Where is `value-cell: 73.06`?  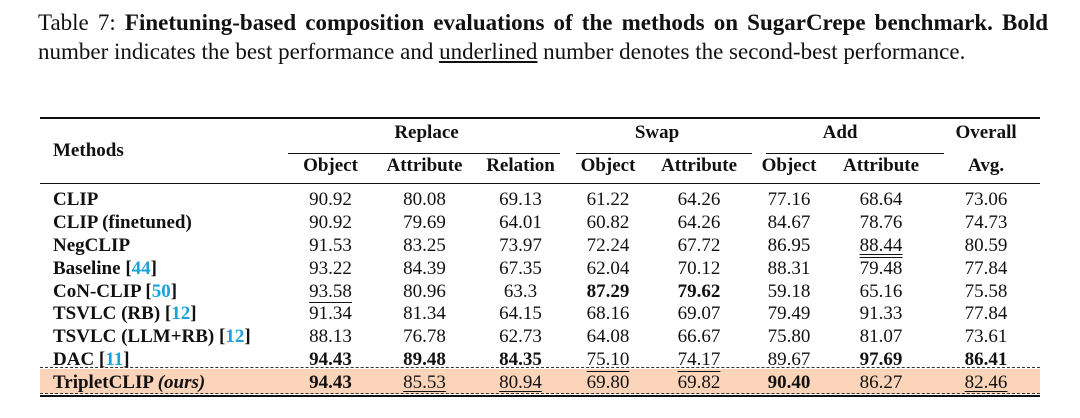 value-cell: 73.06 is located at coordinates (986, 200).